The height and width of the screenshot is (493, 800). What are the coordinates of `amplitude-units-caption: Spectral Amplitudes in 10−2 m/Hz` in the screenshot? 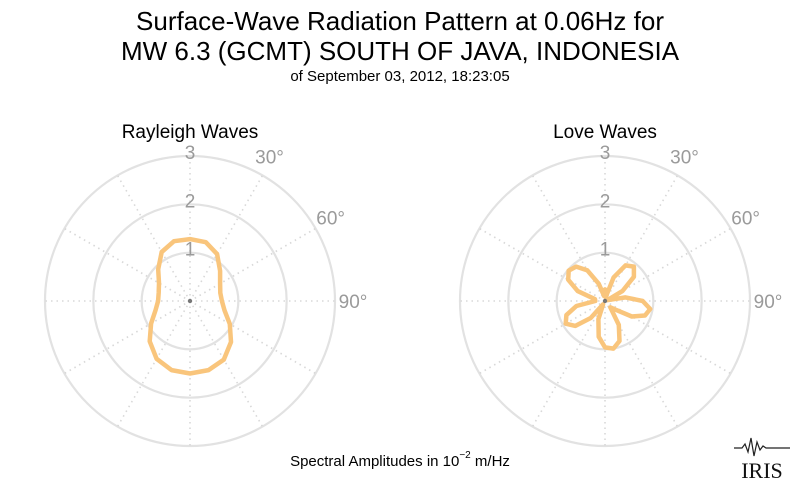 It's located at (400, 460).